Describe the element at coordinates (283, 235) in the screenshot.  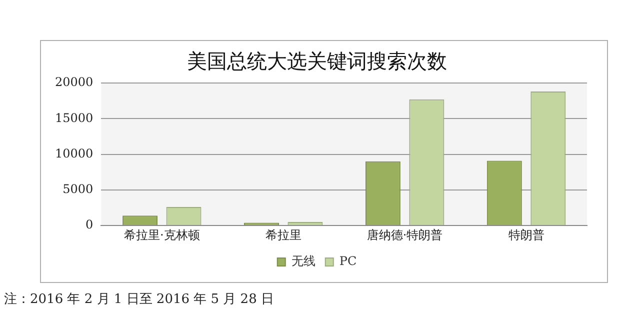
I see `x-tick-label: 希拉里` at that location.